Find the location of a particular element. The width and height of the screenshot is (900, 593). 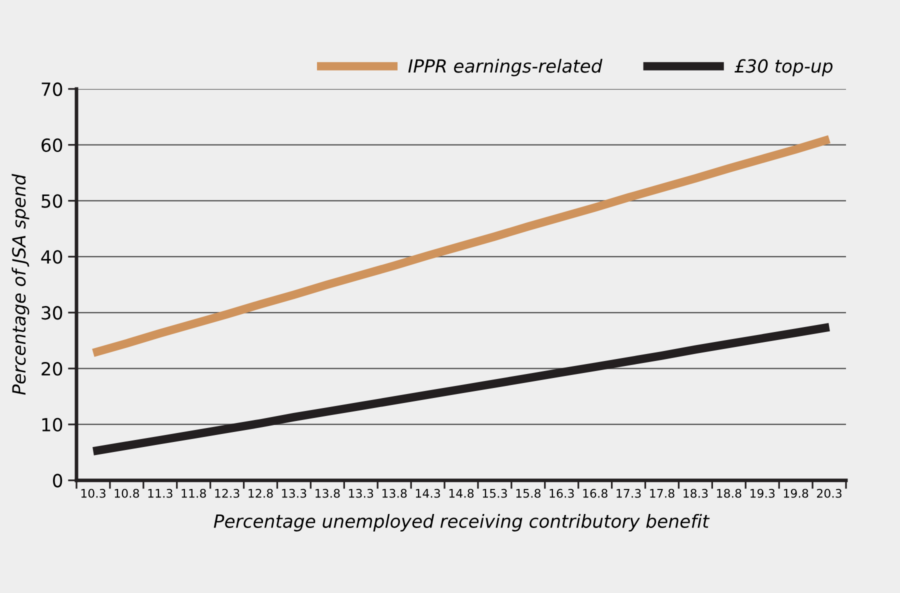

y-tick-label: 0 is located at coordinates (57, 481).